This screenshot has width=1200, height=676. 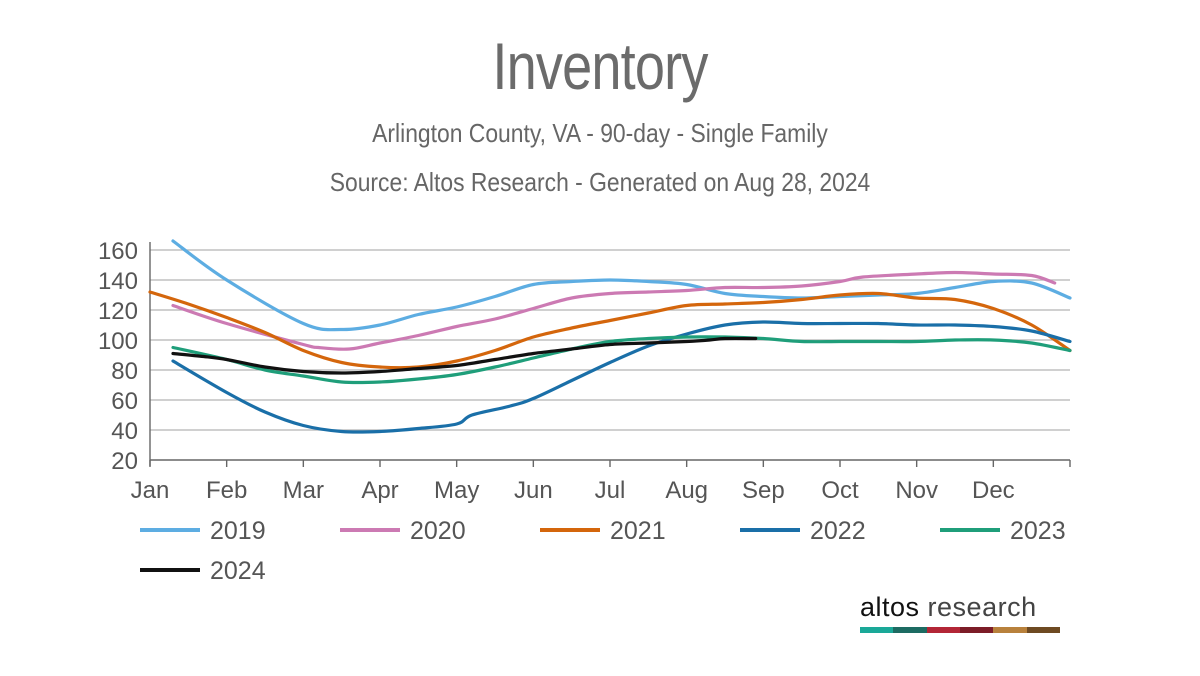 What do you see at coordinates (238, 531) in the screenshot?
I see `legend-label-2019: 2019` at bounding box center [238, 531].